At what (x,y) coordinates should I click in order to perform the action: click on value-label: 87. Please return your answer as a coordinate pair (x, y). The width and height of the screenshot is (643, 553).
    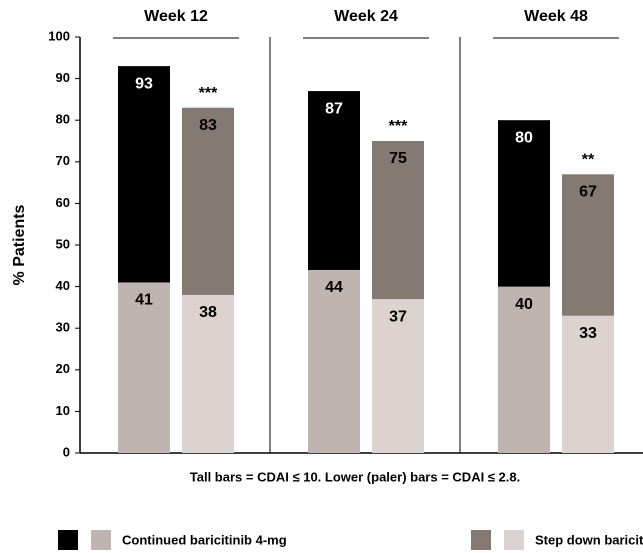
    Looking at the image, I should click on (334, 108).